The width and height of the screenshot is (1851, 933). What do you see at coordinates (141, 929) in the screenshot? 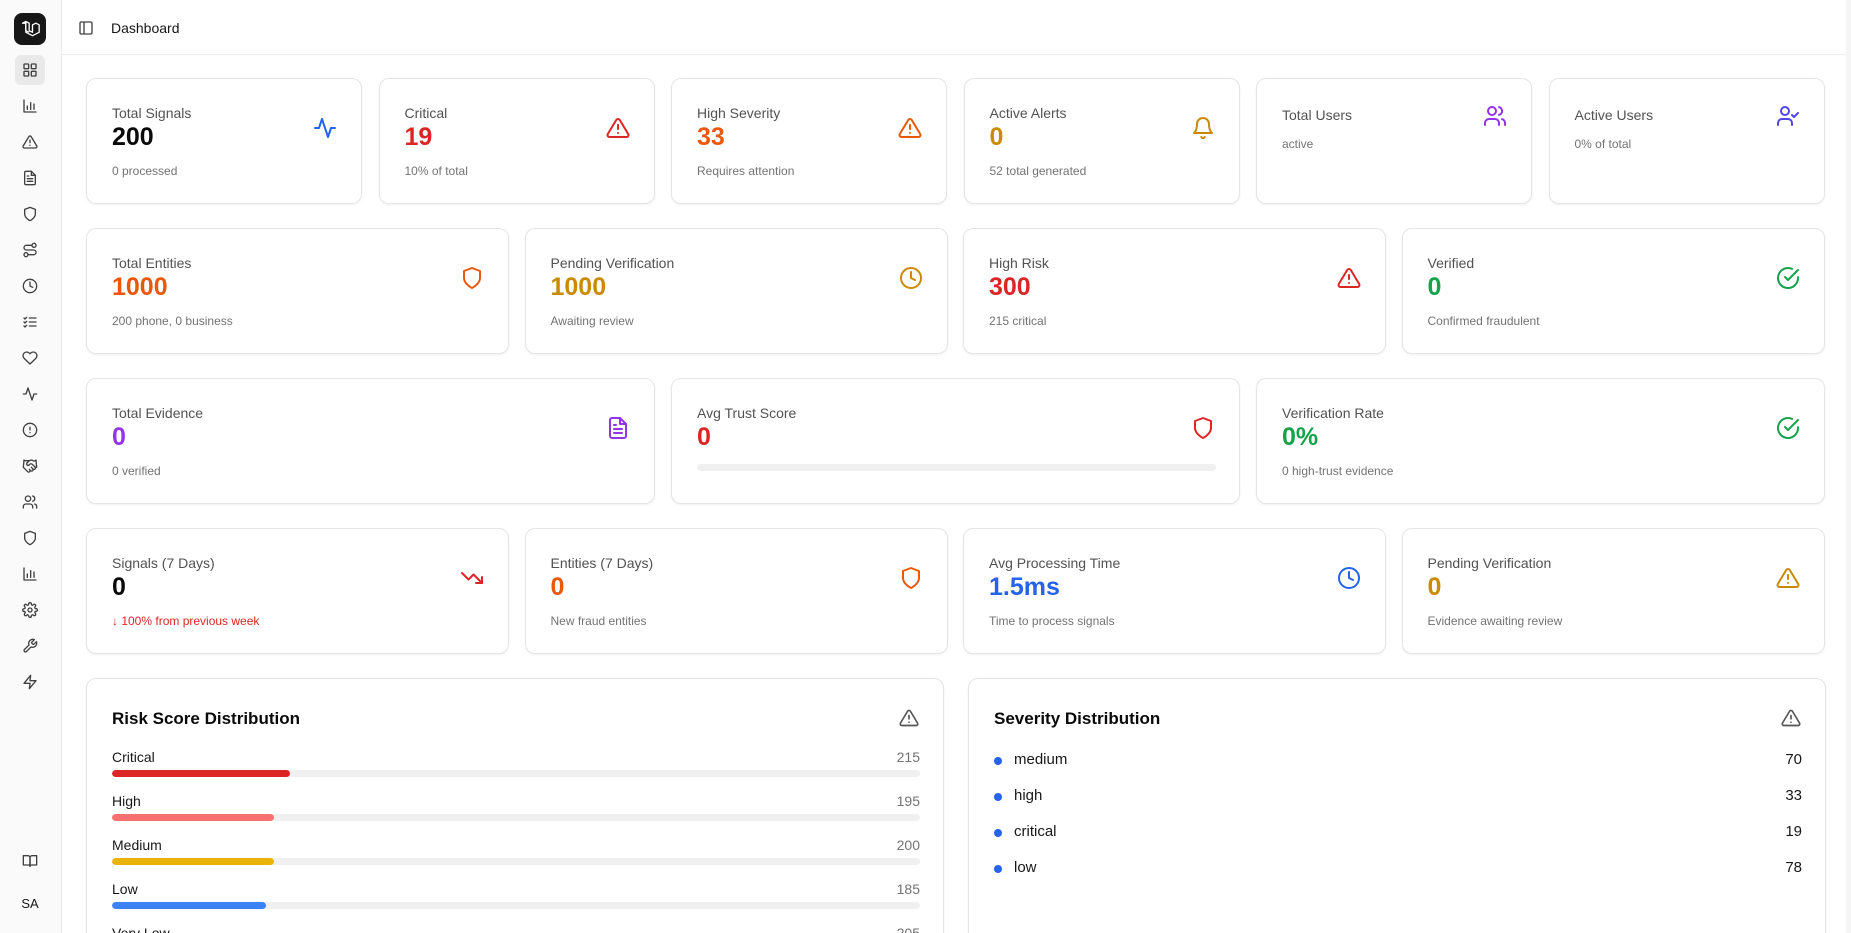
I see `risk-level-label: Very Low` at bounding box center [141, 929].